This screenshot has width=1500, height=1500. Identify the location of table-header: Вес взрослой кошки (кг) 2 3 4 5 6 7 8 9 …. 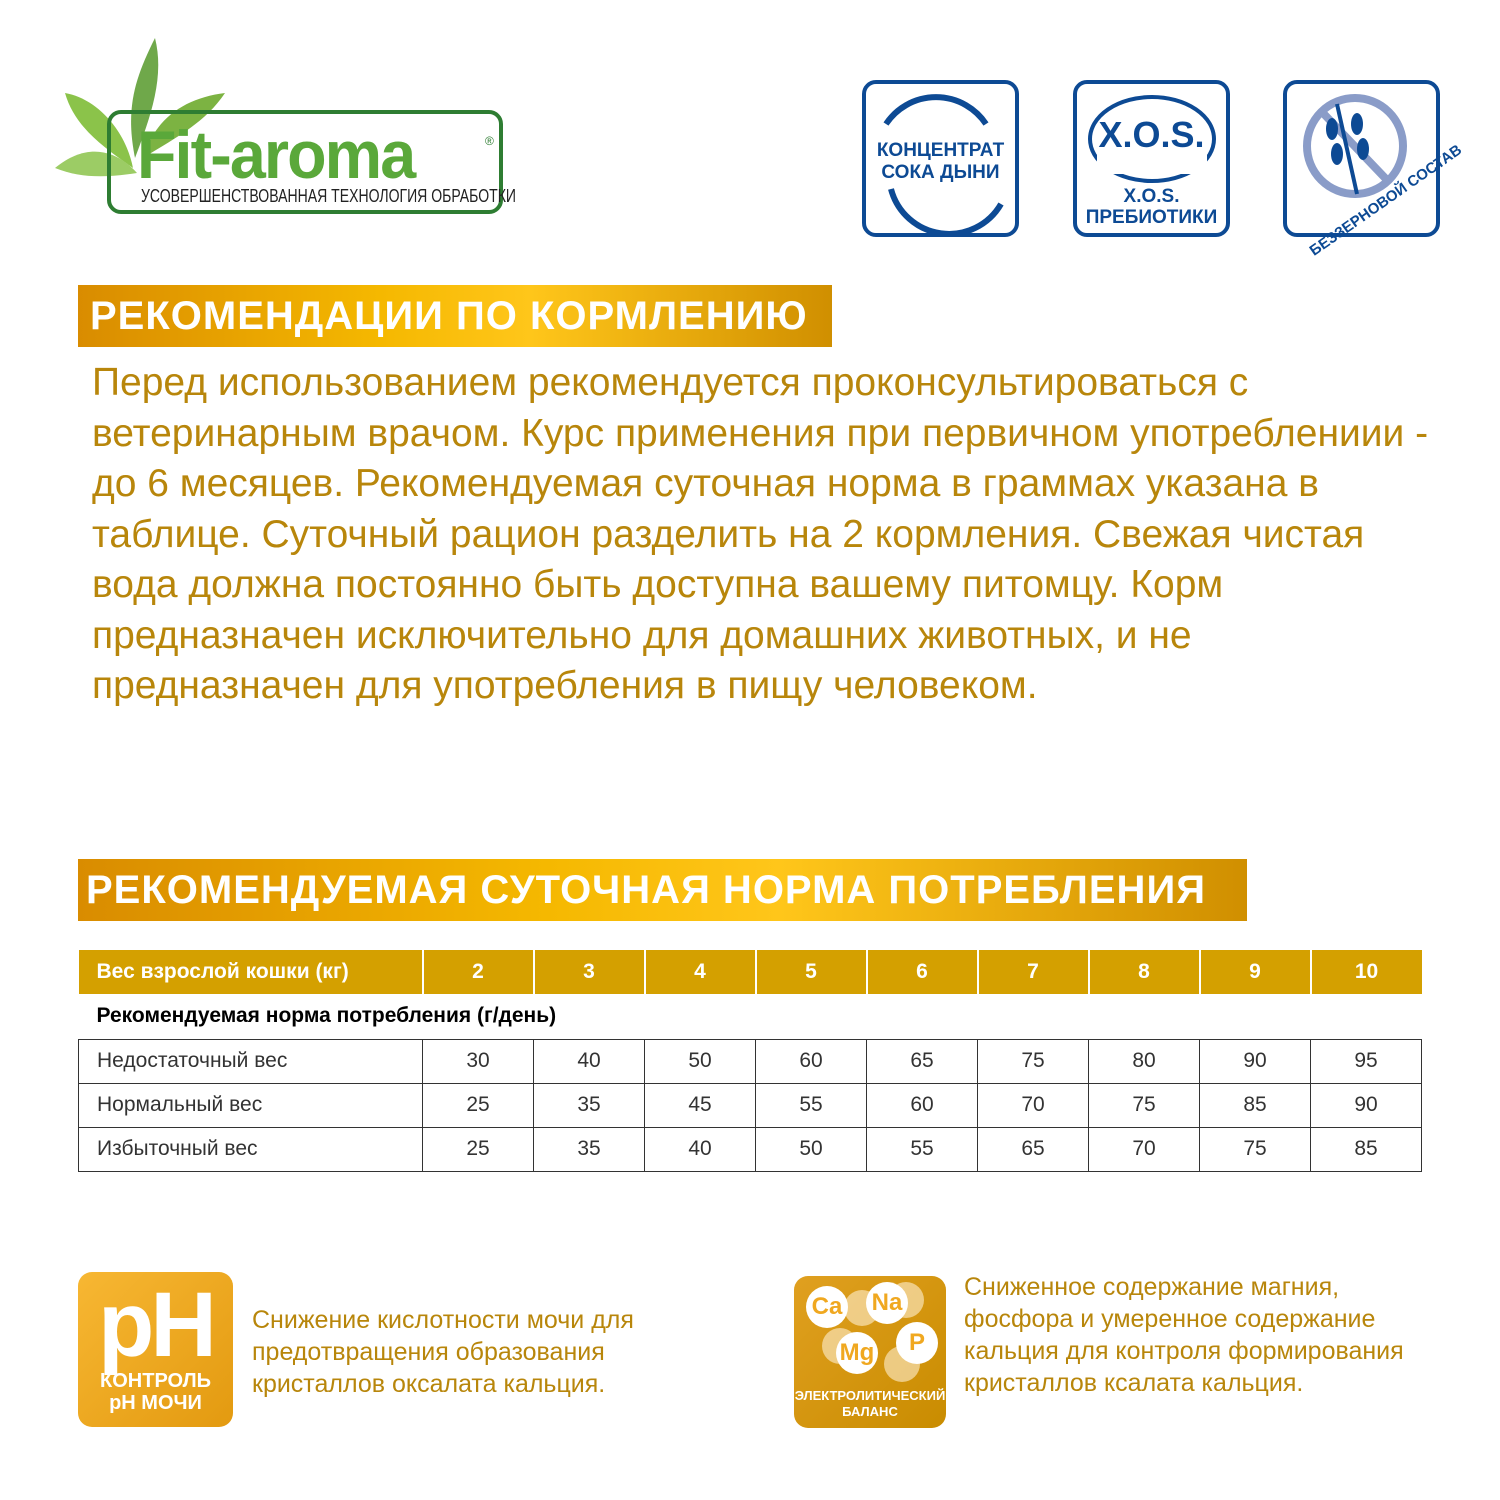
(750, 972).